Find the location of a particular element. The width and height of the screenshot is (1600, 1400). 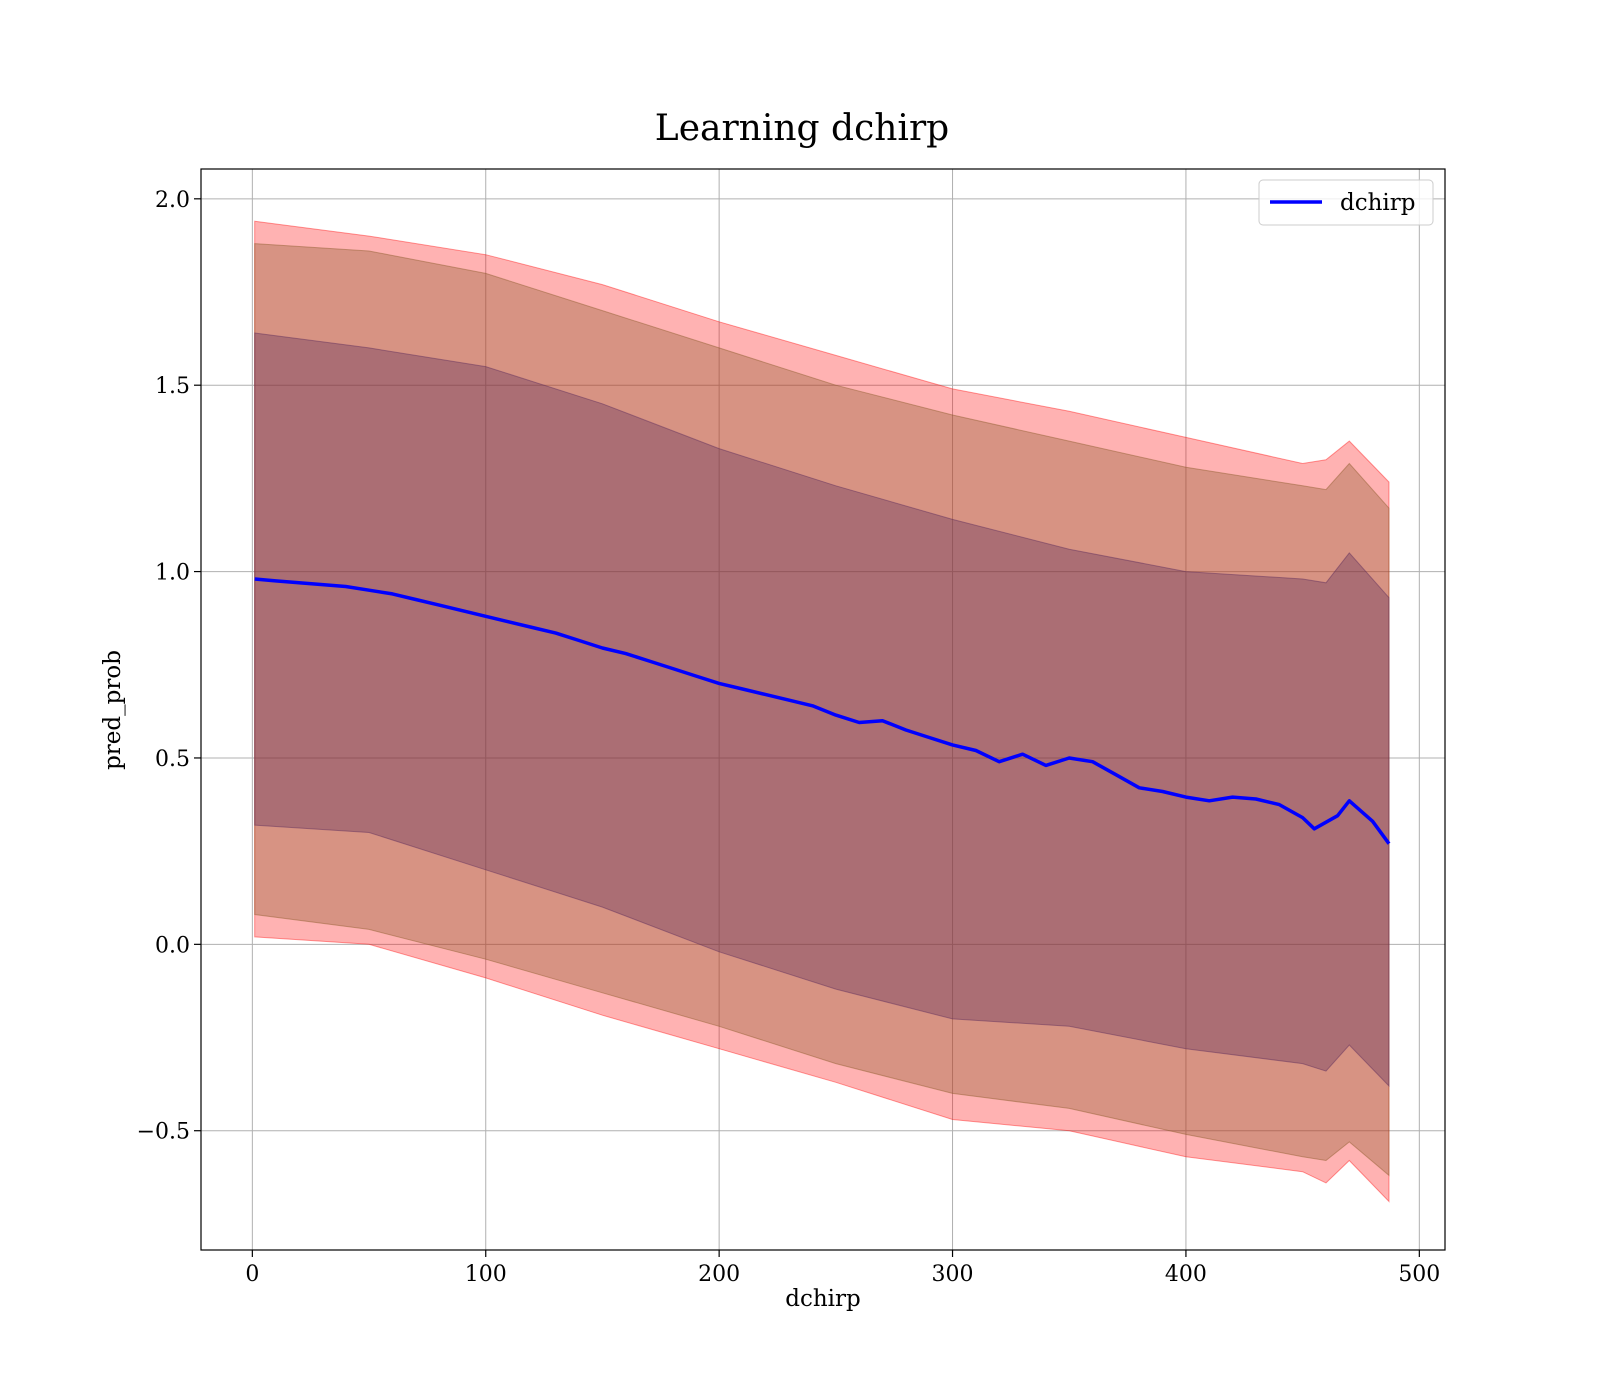

chart-title: Learning dchirp is located at coordinates (802, 128).